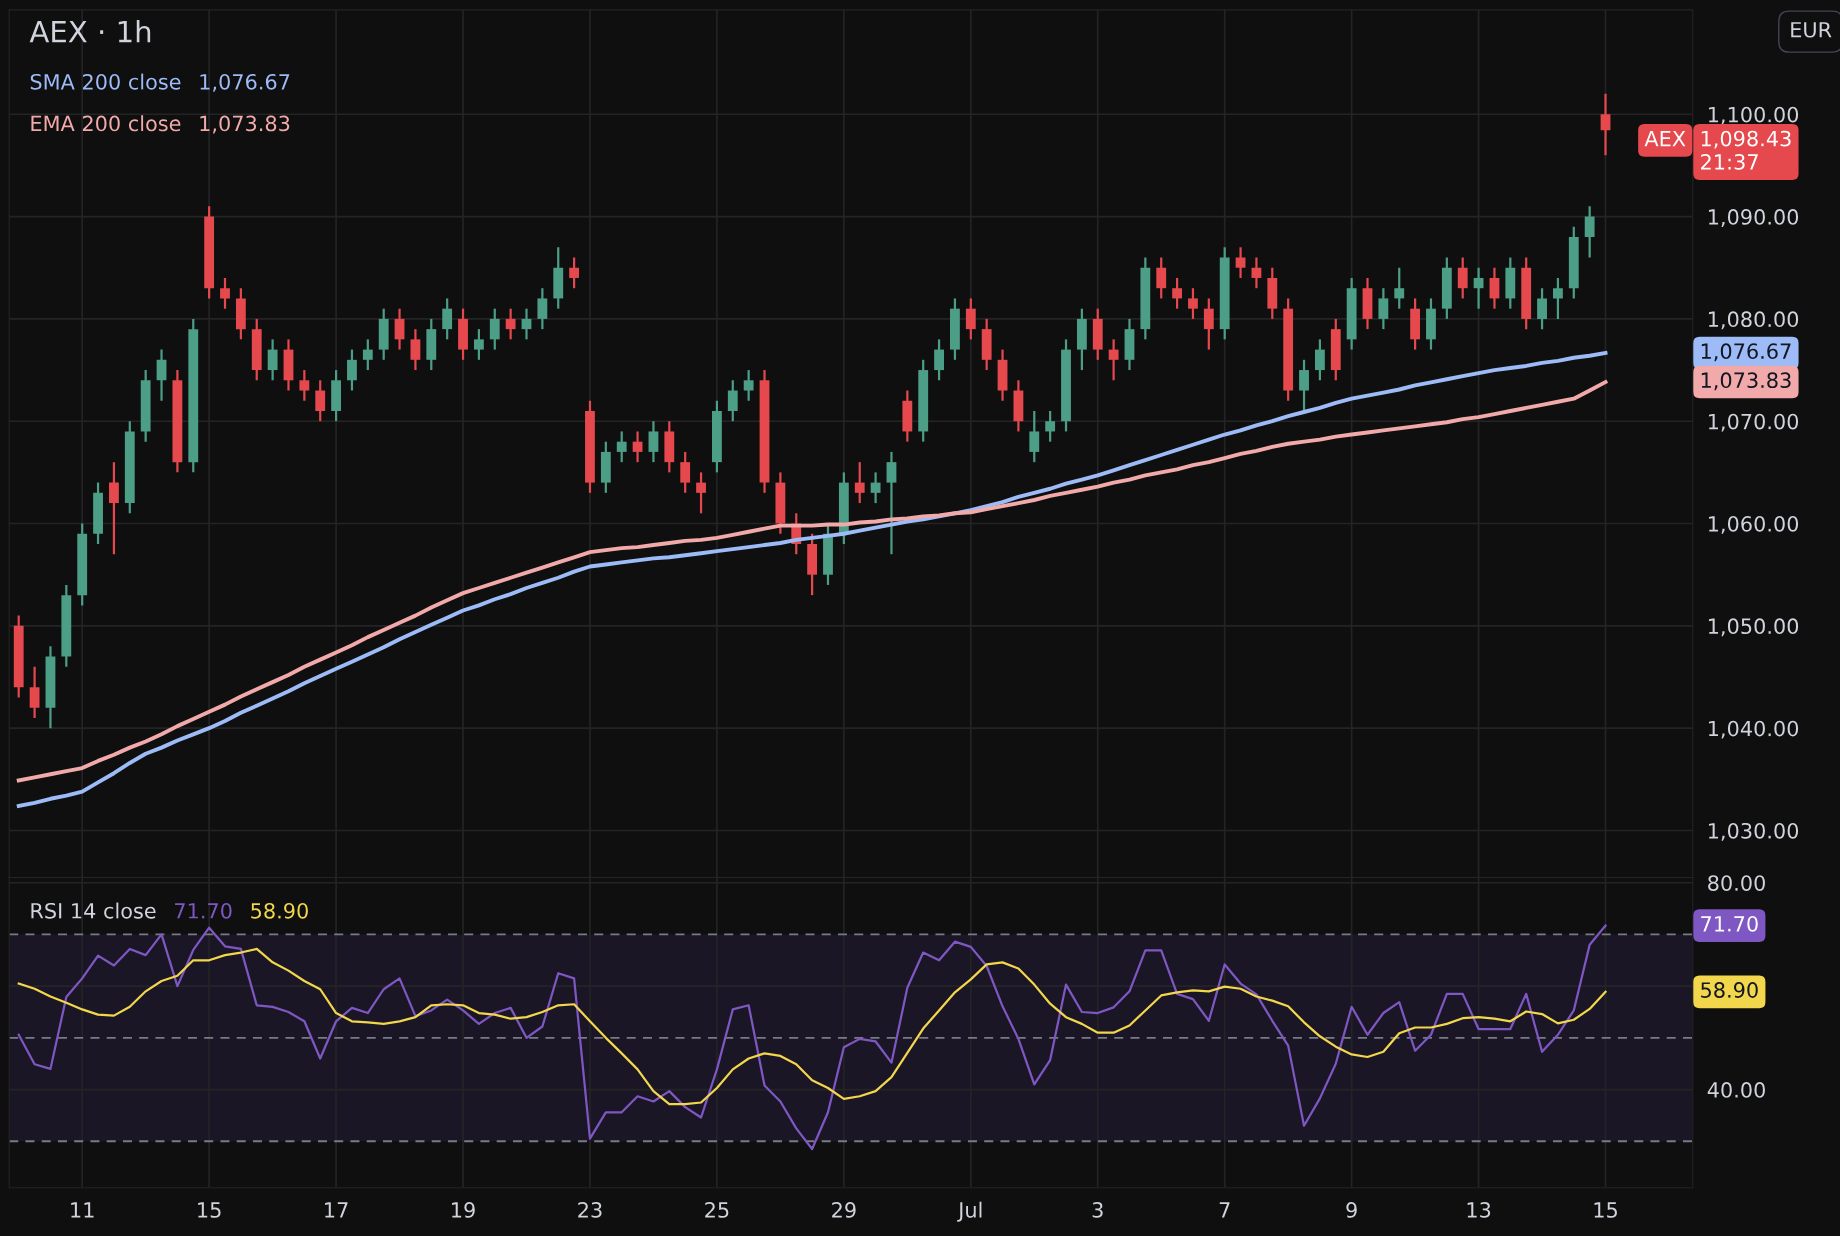  I want to click on line-series, so click(812, 1026).